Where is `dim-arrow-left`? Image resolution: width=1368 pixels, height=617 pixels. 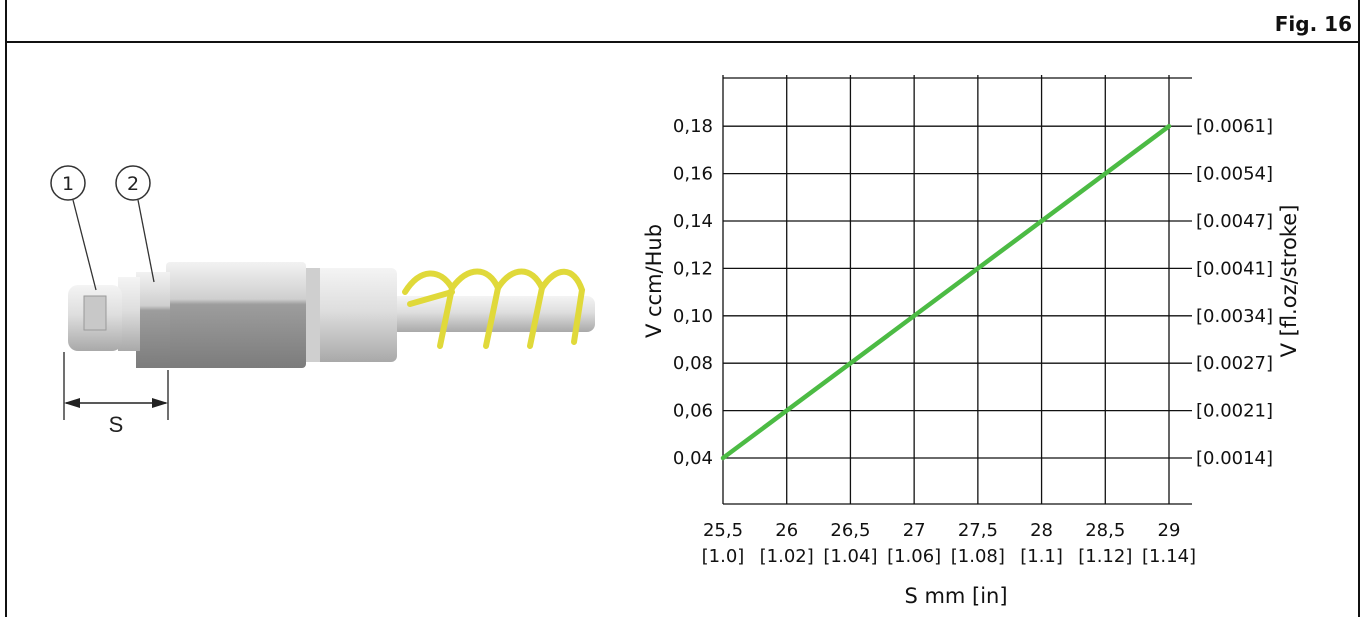
dim-arrow-left is located at coordinates (72, 403).